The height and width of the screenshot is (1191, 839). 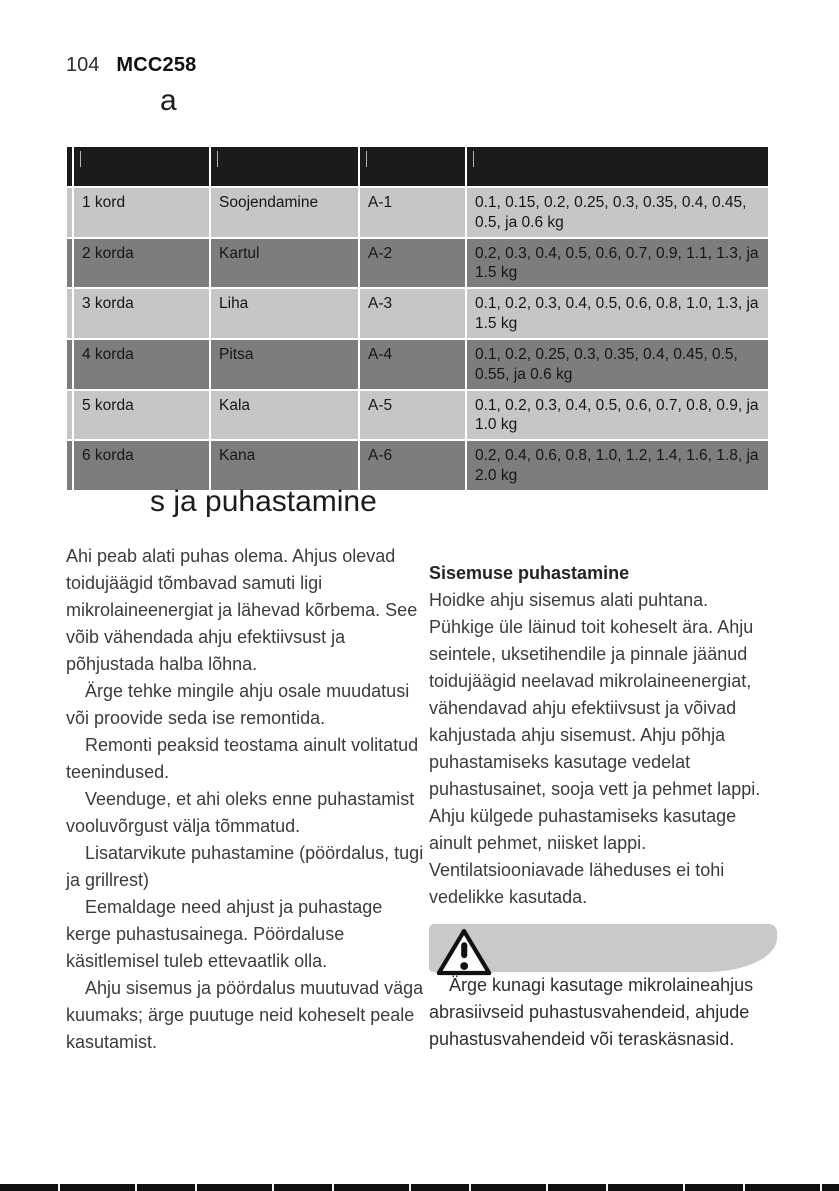 I want to click on table-cell-food: Kartul, so click(x=284, y=263).